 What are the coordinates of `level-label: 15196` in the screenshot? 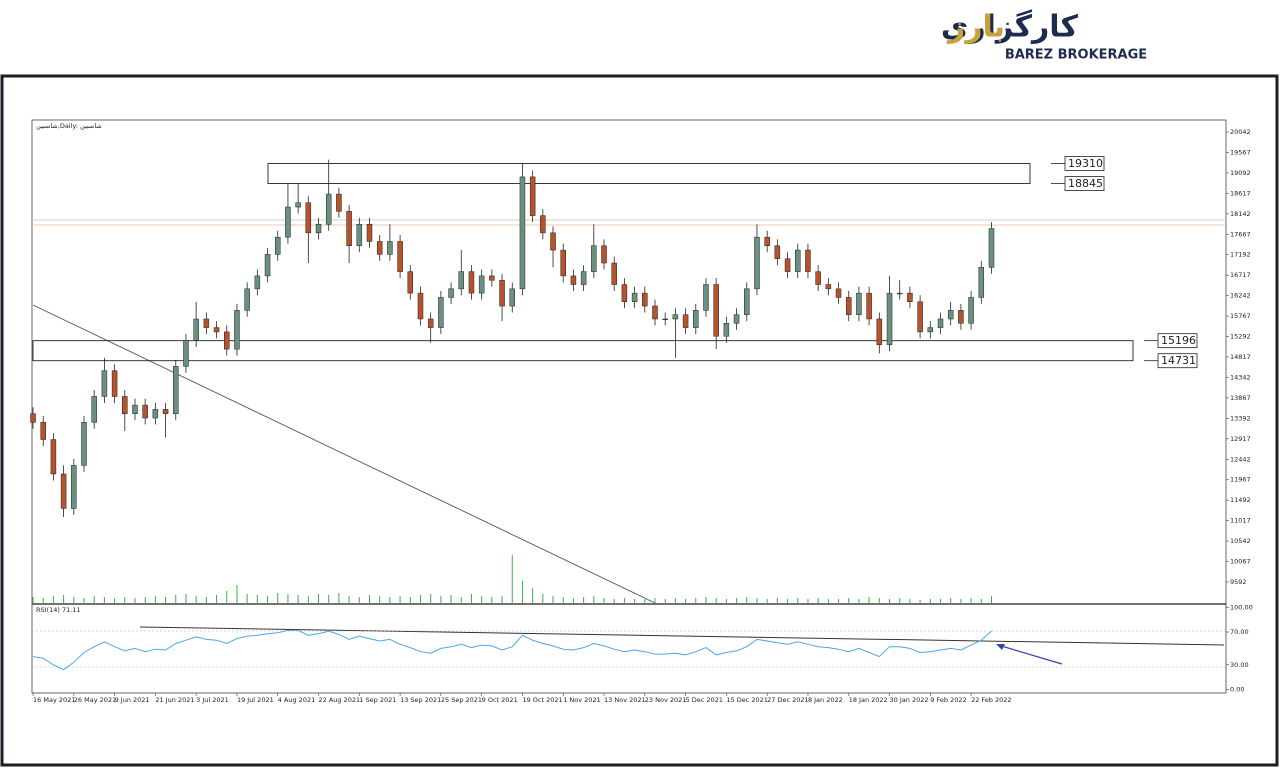 It's located at (1178, 340).